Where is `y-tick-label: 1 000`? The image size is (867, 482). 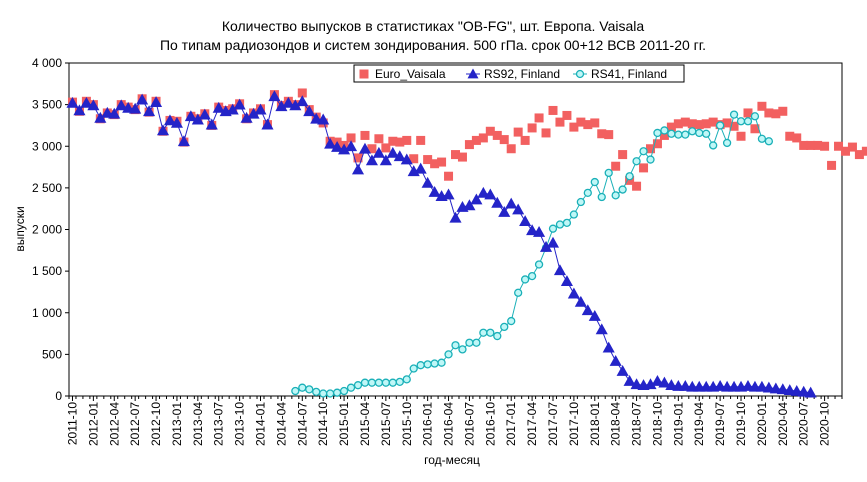
y-tick-label: 1 000 is located at coordinates (47, 313).